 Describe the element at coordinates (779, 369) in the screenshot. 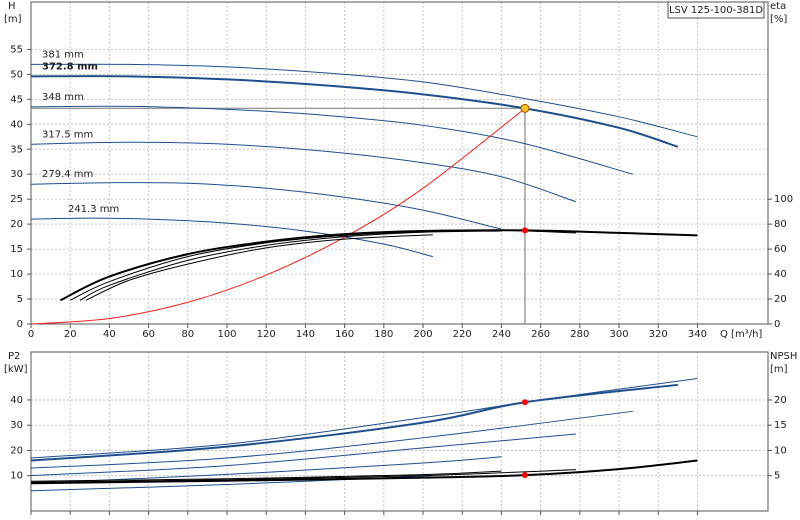

I see `y2-axis-label: [m]` at that location.